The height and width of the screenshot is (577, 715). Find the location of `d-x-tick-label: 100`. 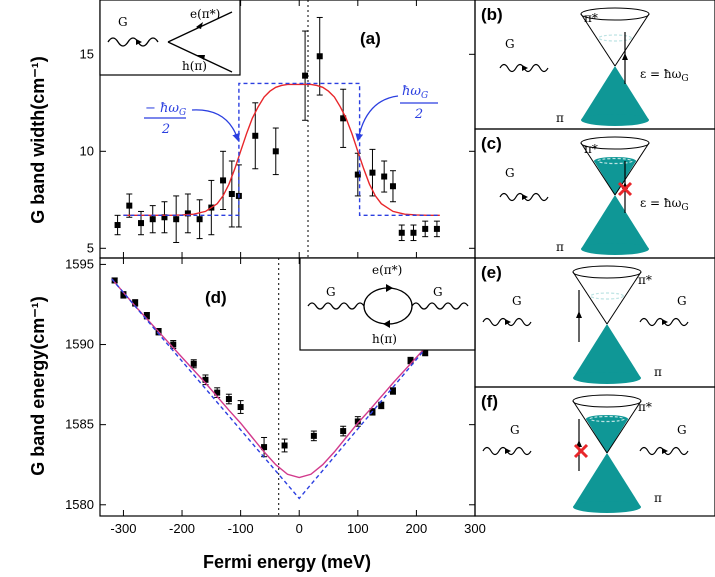

d-x-tick-label: 100 is located at coordinates (358, 528).